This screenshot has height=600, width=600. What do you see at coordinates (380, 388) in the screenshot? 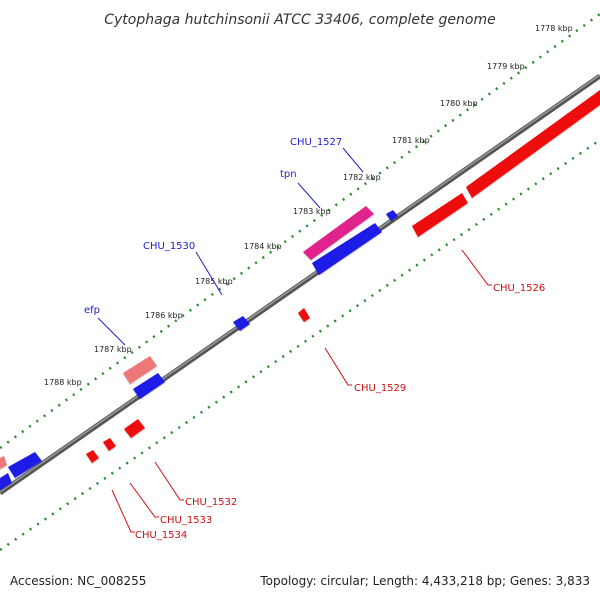
I see `gene-label-chu-1529: CHU_1529` at bounding box center [380, 388].